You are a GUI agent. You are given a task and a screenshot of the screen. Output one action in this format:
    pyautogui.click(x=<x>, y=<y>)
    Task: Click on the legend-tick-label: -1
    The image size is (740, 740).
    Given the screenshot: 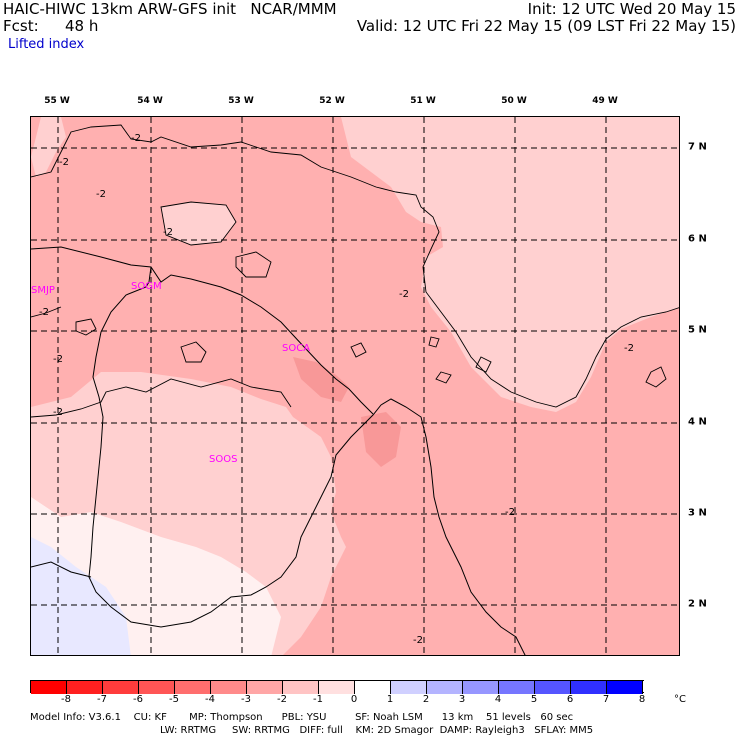 What is the action you would take?
    pyautogui.click(x=318, y=699)
    